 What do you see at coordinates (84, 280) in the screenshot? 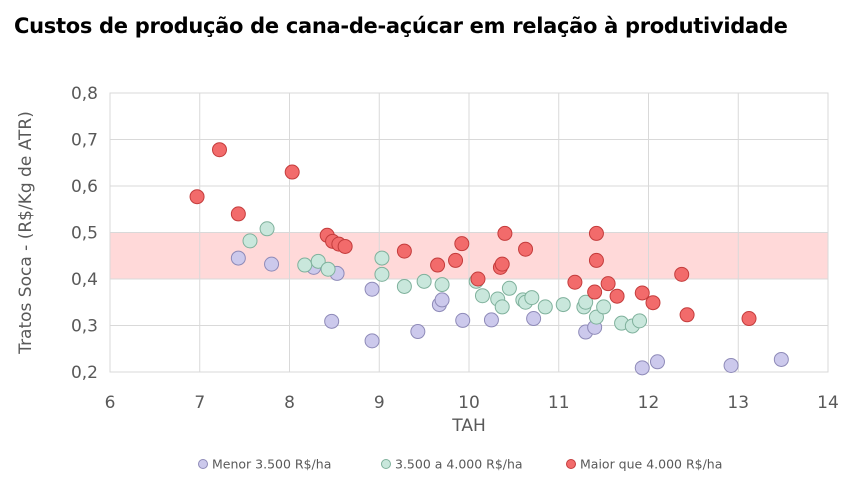
I see `y-tick-label: 0,4` at bounding box center [84, 280].